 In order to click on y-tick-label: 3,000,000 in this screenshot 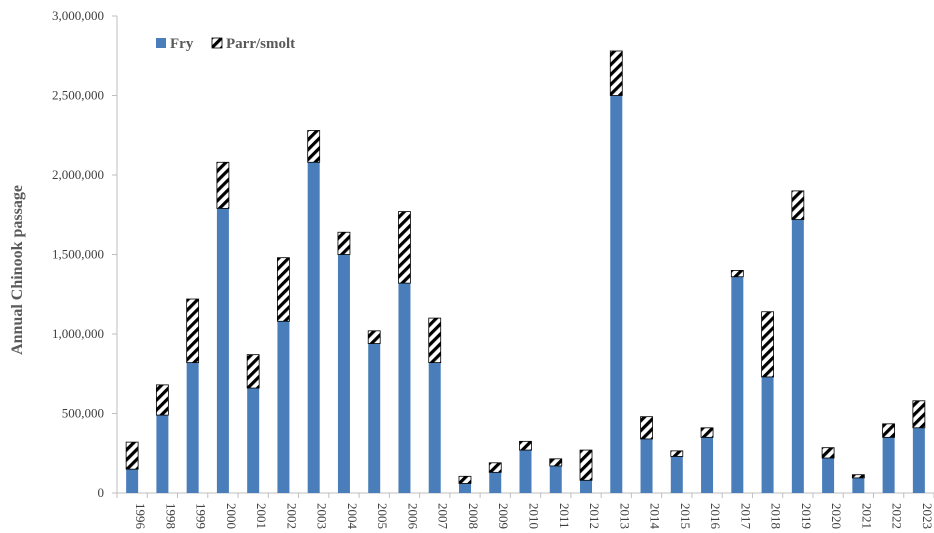, I will do `click(78, 15)`.